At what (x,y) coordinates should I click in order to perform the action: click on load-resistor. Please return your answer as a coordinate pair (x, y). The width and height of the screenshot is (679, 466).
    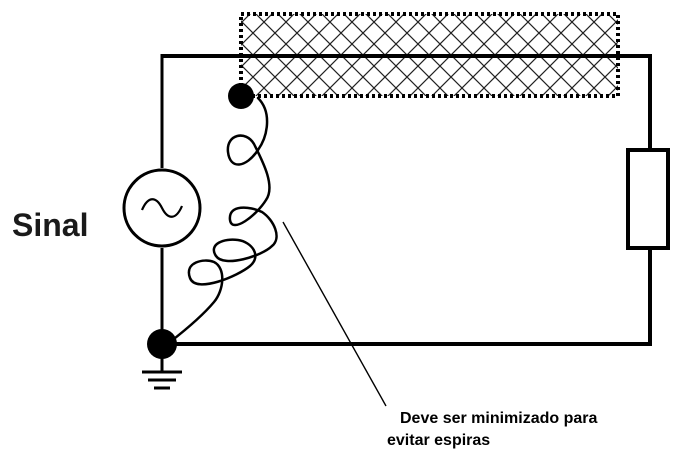
    Looking at the image, I should click on (648, 199).